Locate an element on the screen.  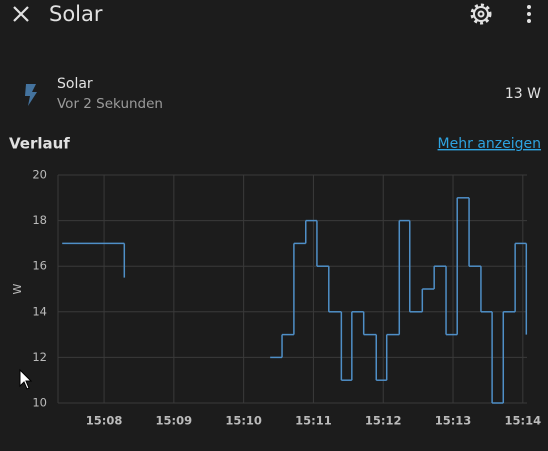
entity-name: Solar is located at coordinates (75, 84).